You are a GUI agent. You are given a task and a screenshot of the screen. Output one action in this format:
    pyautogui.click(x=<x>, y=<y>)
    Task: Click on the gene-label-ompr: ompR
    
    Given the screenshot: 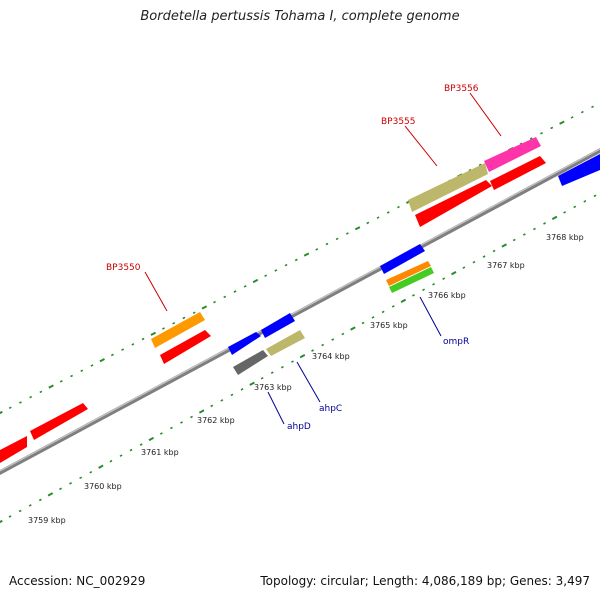 What is the action you would take?
    pyautogui.click(x=456, y=342)
    